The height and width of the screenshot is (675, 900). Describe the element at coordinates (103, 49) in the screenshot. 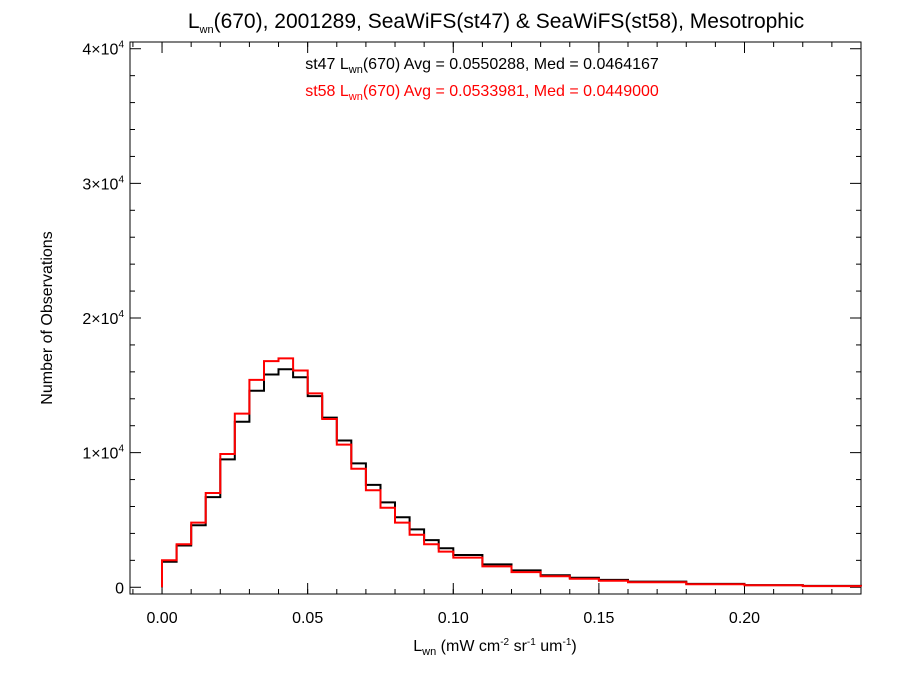

I see `y-tick-label: 4×10⁴` at that location.